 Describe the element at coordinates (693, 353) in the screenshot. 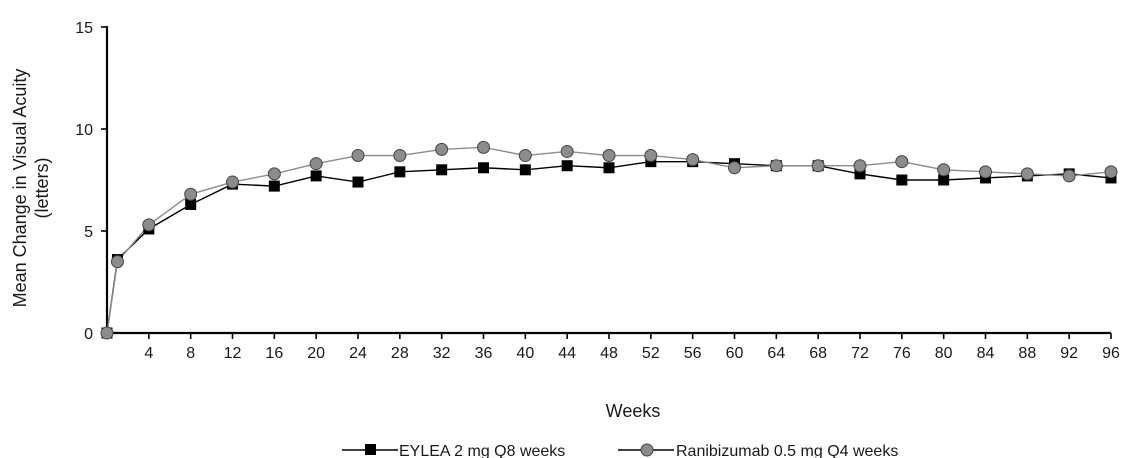

I see `x-tick-label: 56` at that location.